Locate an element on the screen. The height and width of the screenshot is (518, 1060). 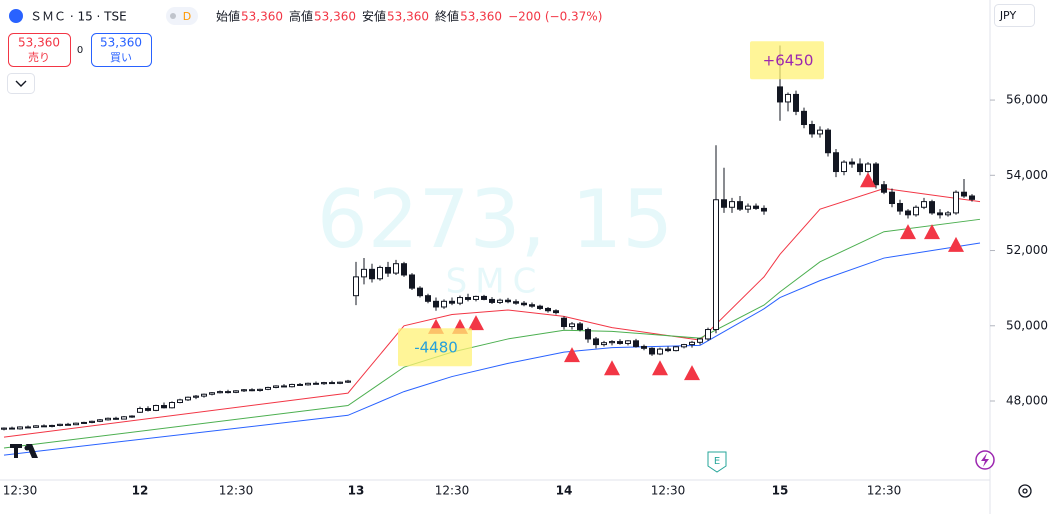
sell-label: 売り is located at coordinates (39, 57).